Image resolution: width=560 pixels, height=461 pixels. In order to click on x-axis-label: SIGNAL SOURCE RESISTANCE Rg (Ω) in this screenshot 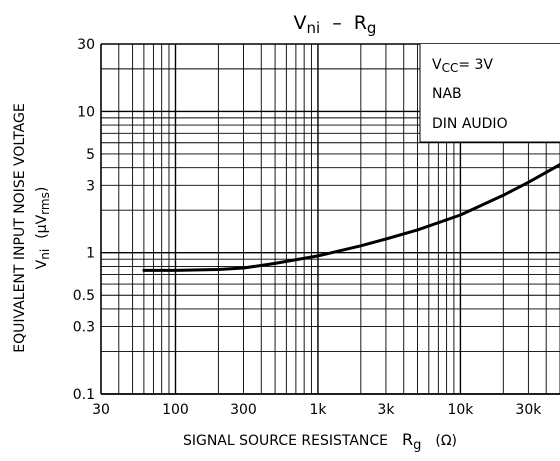, I will do `click(320, 441)`.